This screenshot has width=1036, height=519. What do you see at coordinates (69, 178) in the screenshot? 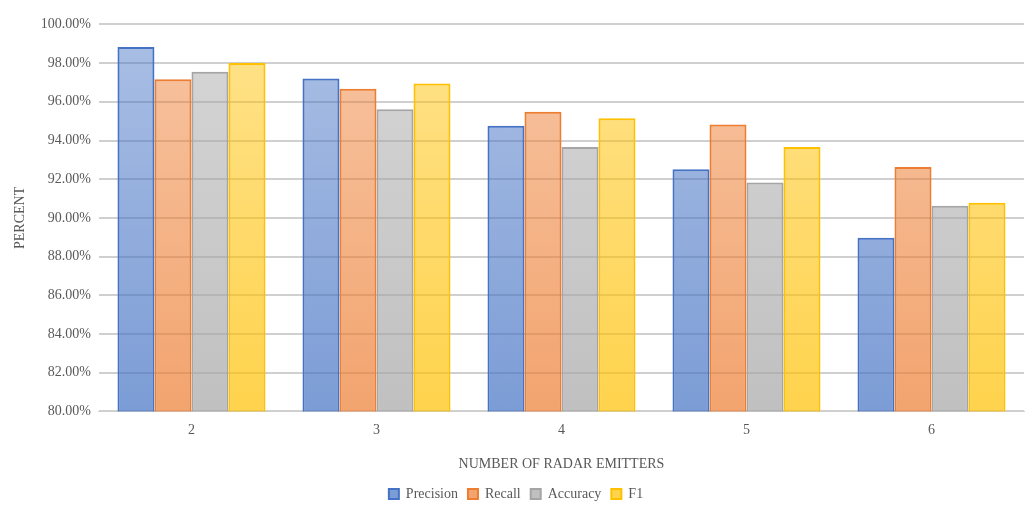
I see `y-tick-label: 92.00%` at bounding box center [69, 178].